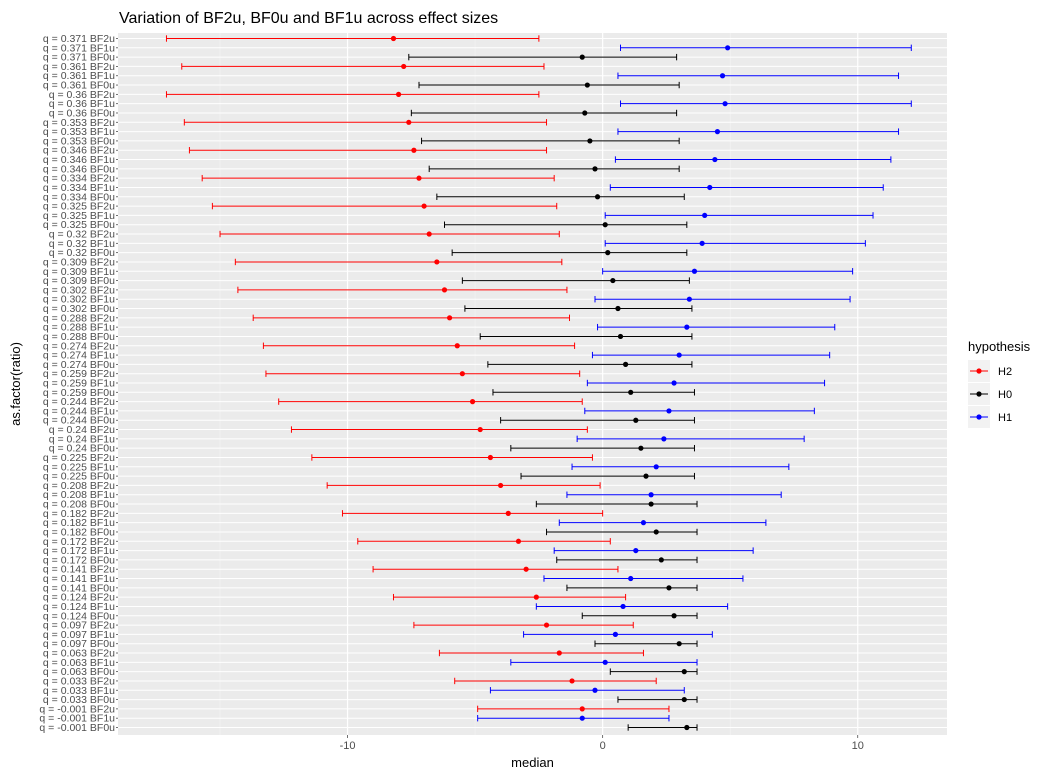 This screenshot has width=1054, height=777. I want to click on y-tick-label: q = 0.361 BF0u, so click(79, 86).